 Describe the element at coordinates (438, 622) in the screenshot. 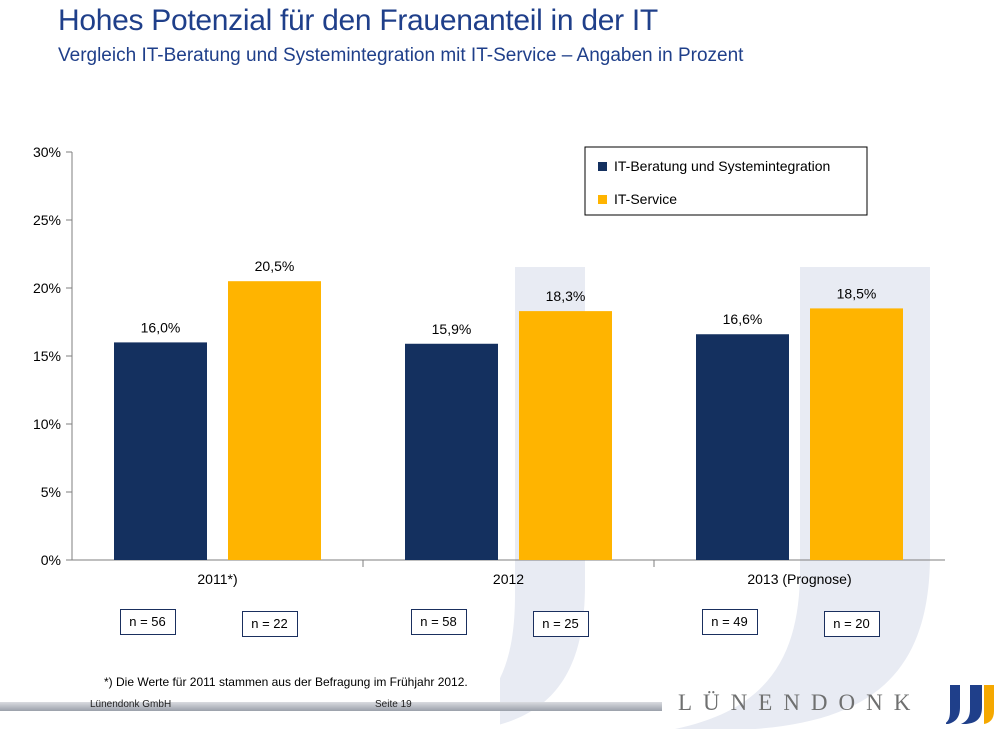

I see `sample-size-box: n = 58` at that location.